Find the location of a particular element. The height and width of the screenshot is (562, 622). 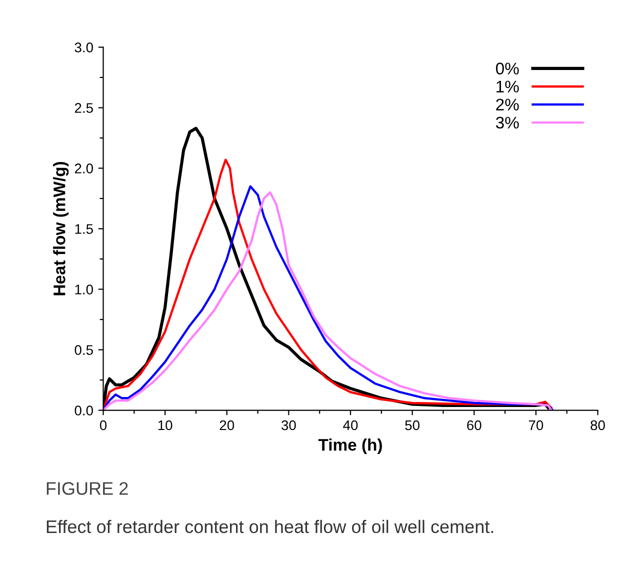

y-tick-label: 2.5 is located at coordinates (83, 108).